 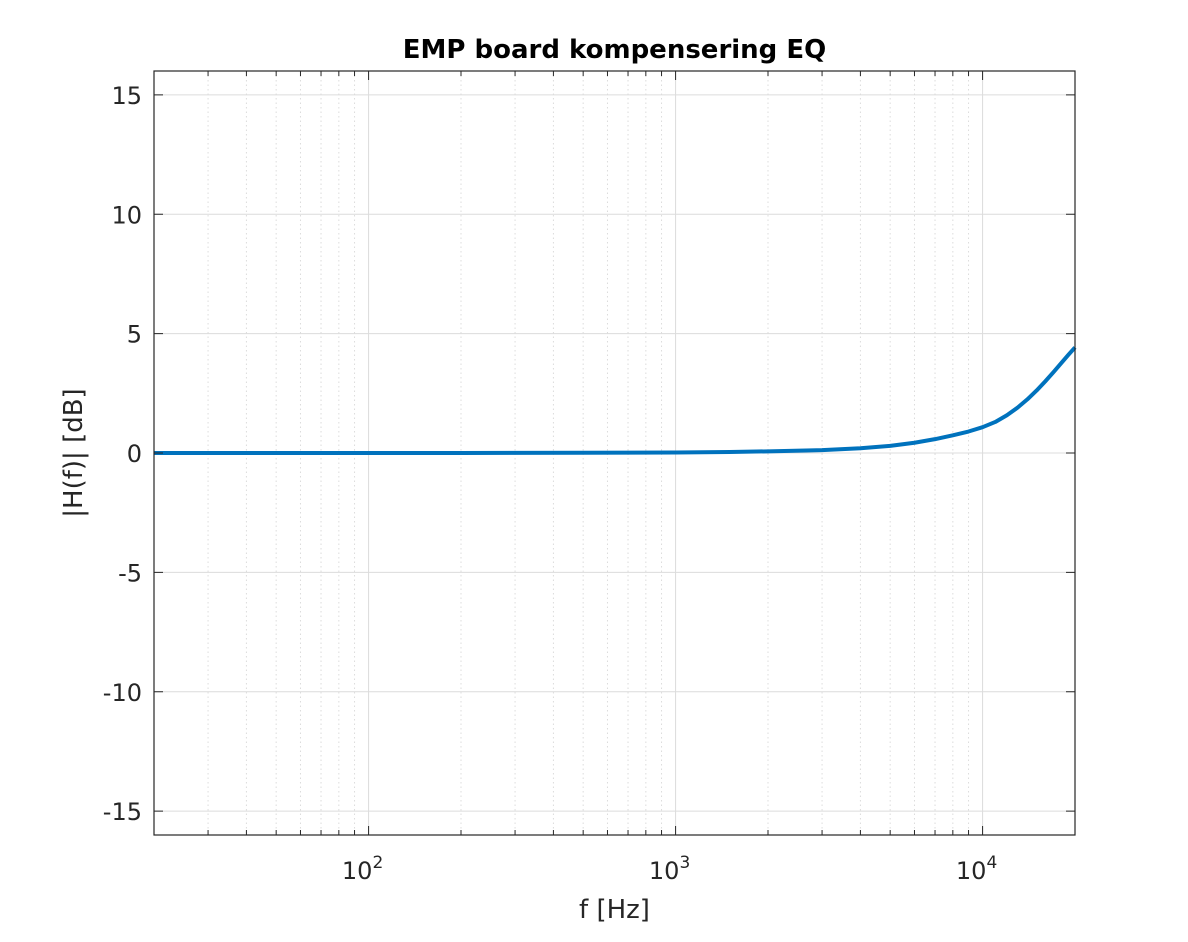 I want to click on series-layer, so click(x=615, y=400).